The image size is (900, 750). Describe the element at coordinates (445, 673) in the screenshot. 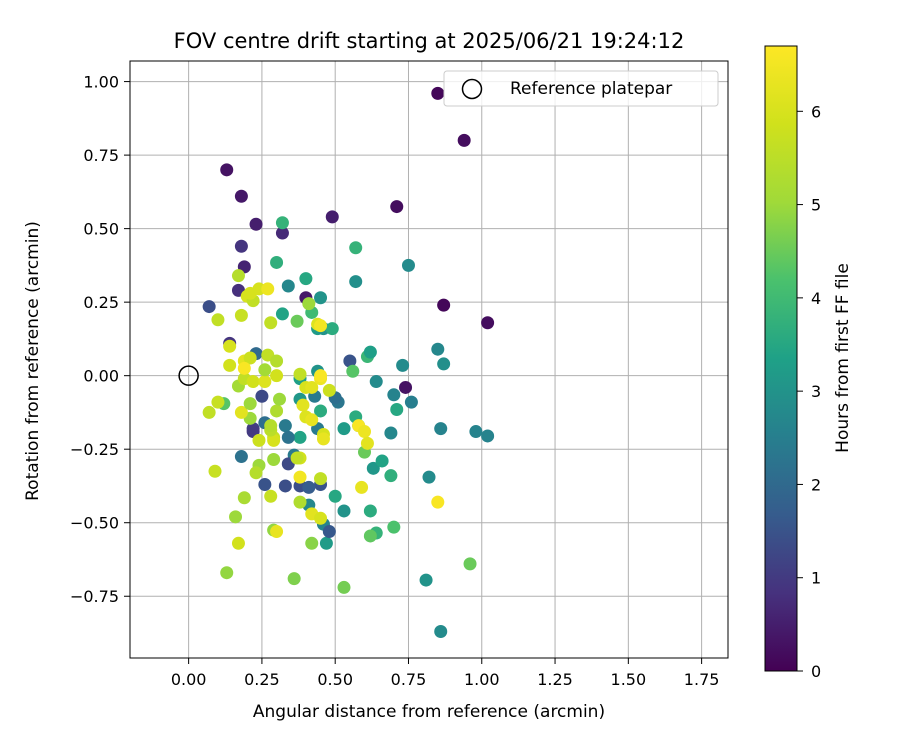

I see `x-axis-ticks: 0.00 0.25 0.50 0.75 1.00 1.25 1.50 1.75` at that location.